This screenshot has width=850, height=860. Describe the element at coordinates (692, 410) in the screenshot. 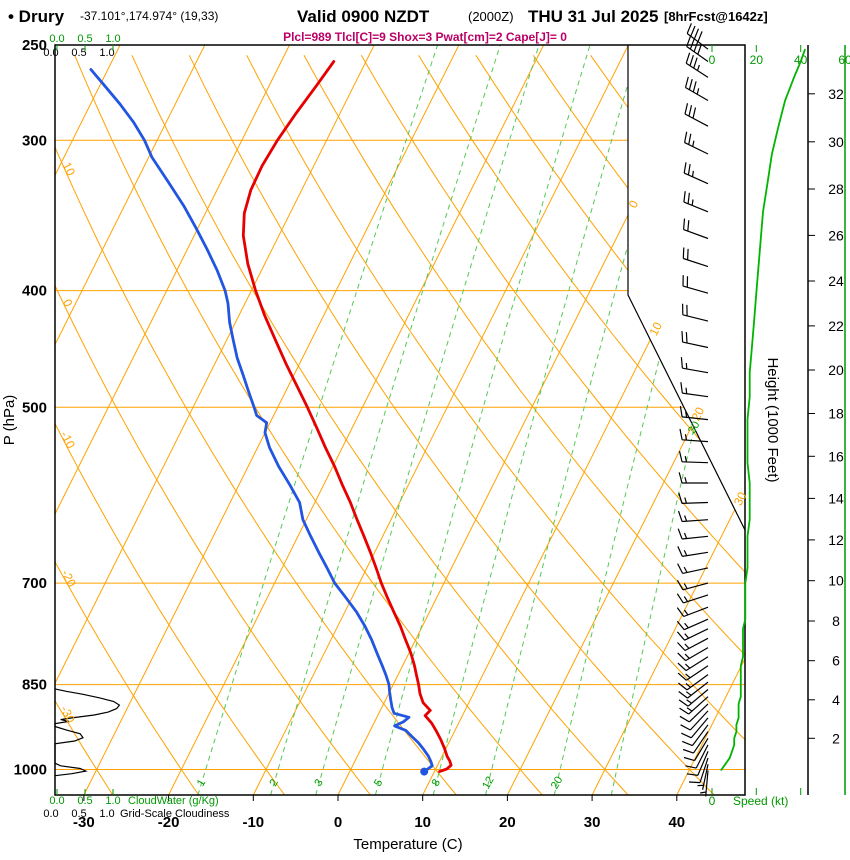

I see `wind-barbs` at that location.